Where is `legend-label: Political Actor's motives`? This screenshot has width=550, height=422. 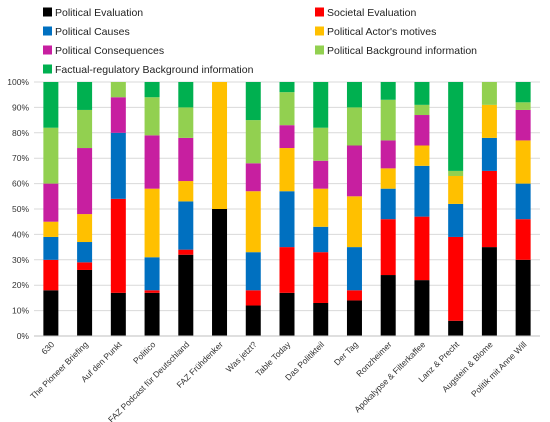
legend-label: Political Actor's motives is located at coordinates (381, 32).